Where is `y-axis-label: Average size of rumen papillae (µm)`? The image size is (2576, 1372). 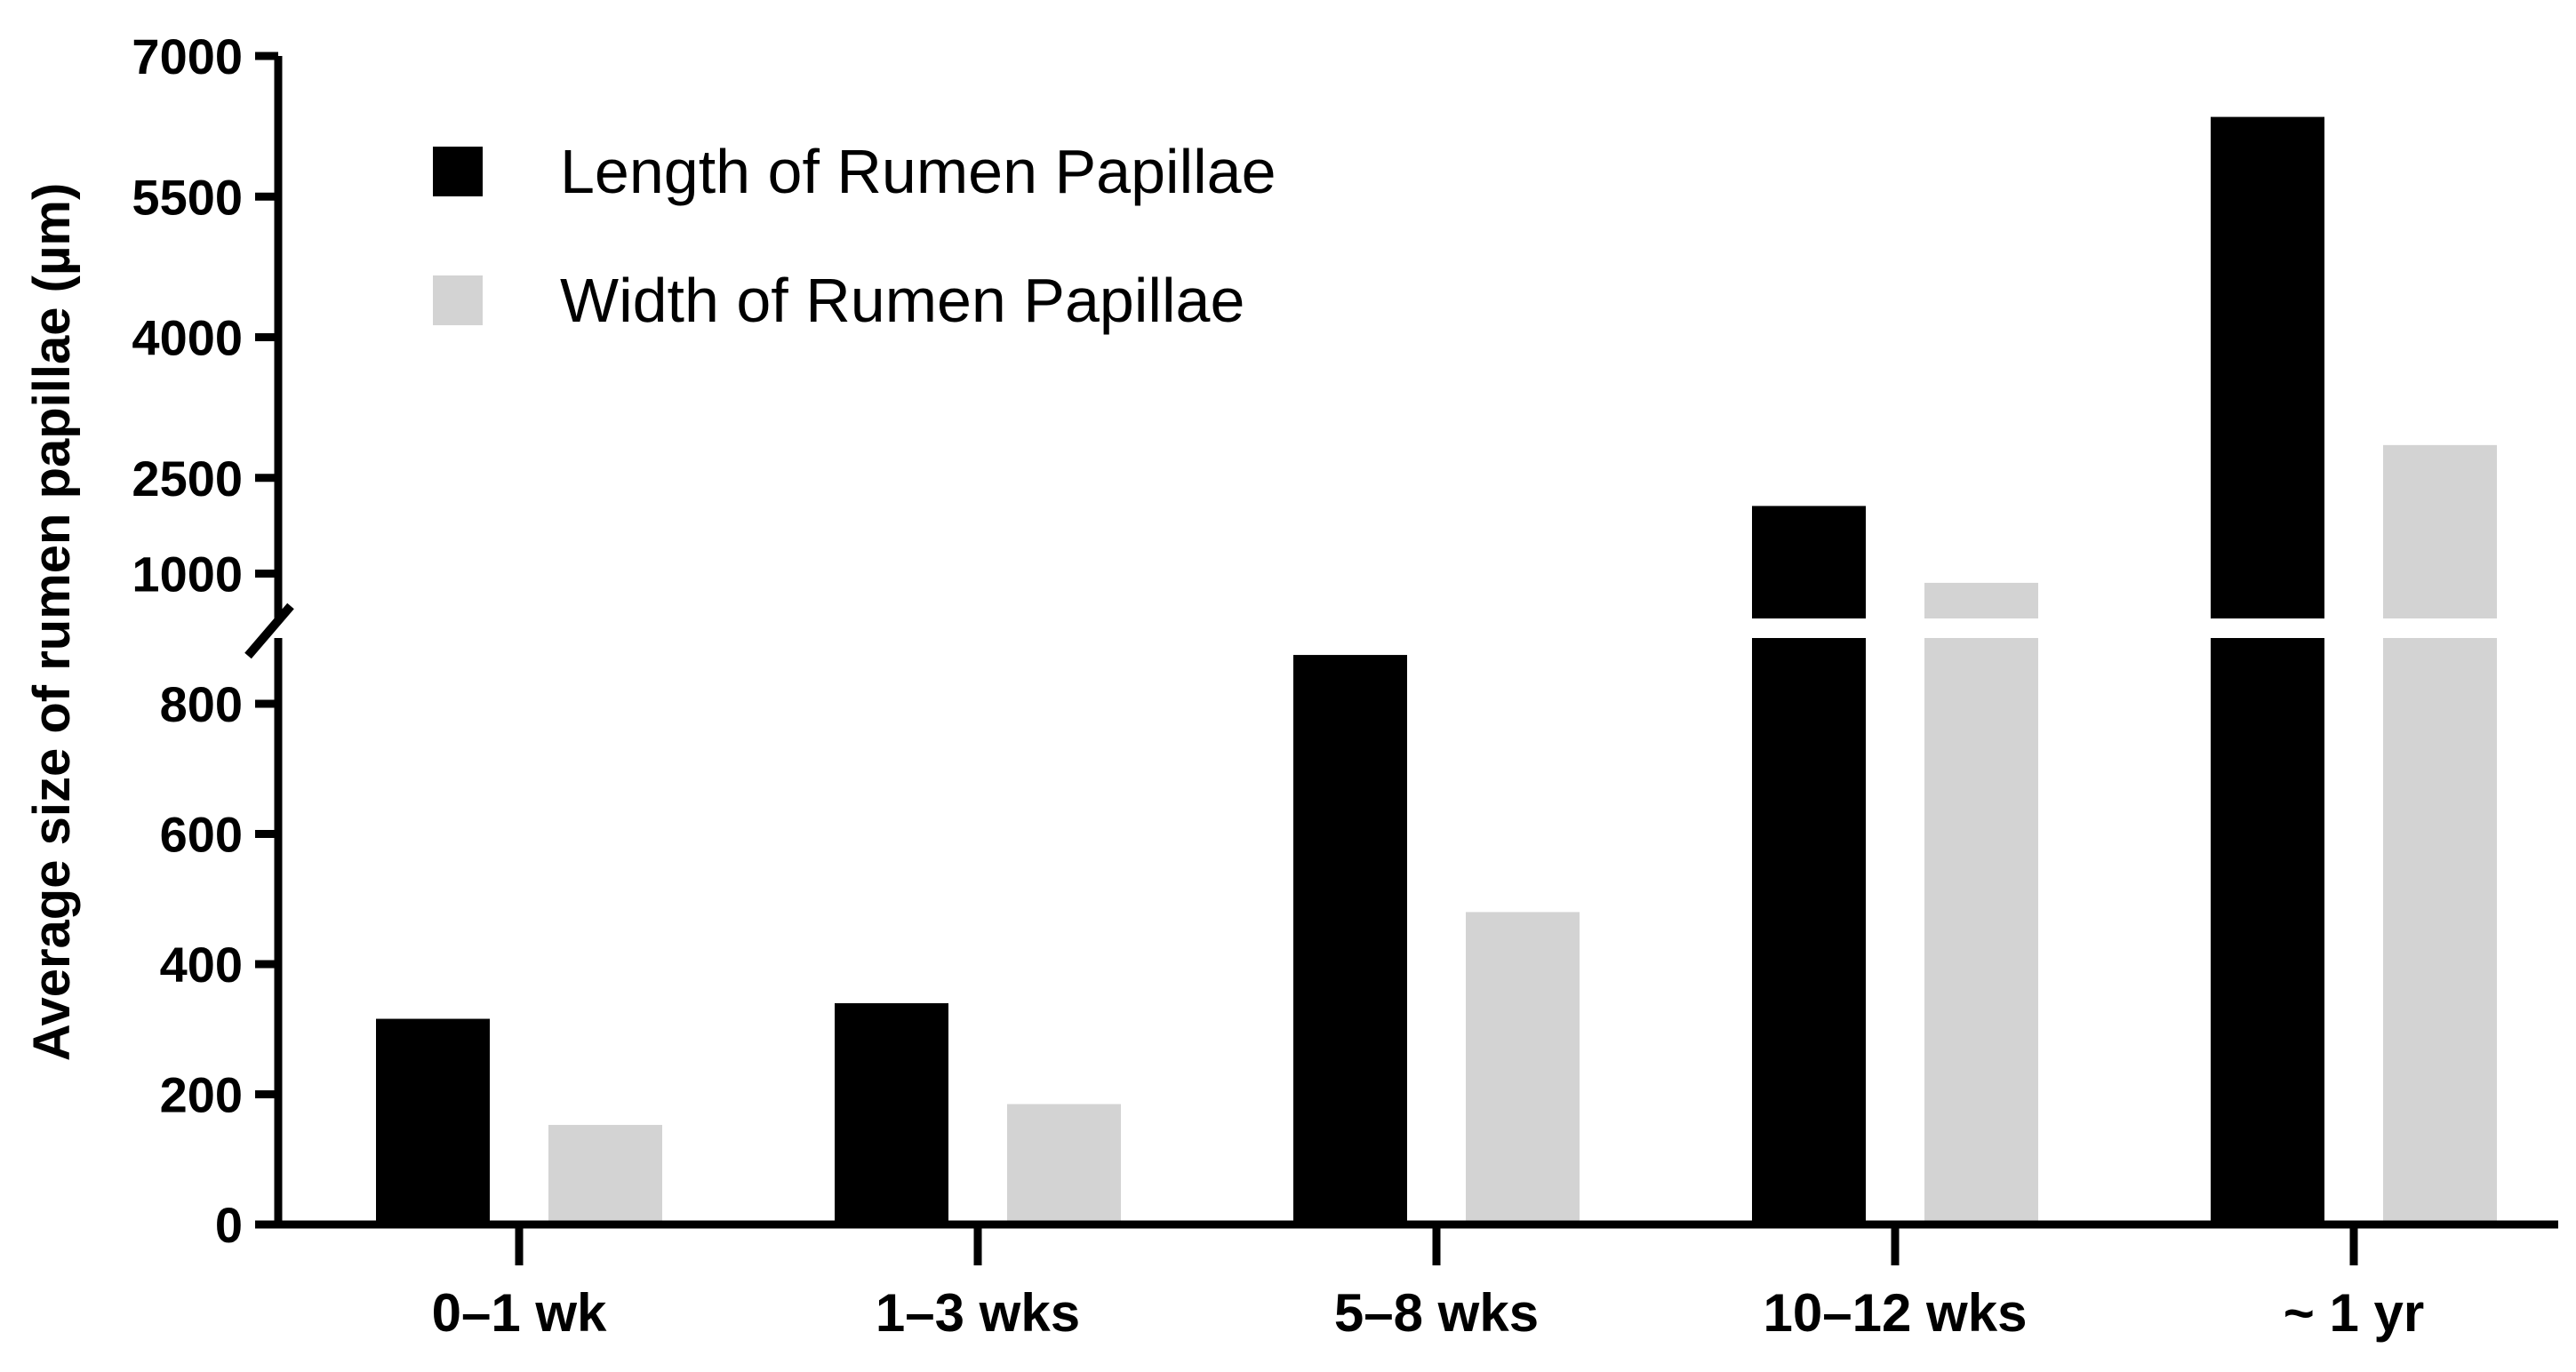
y-axis-label: Average size of rumen papillae (µm) is located at coordinates (52, 622).